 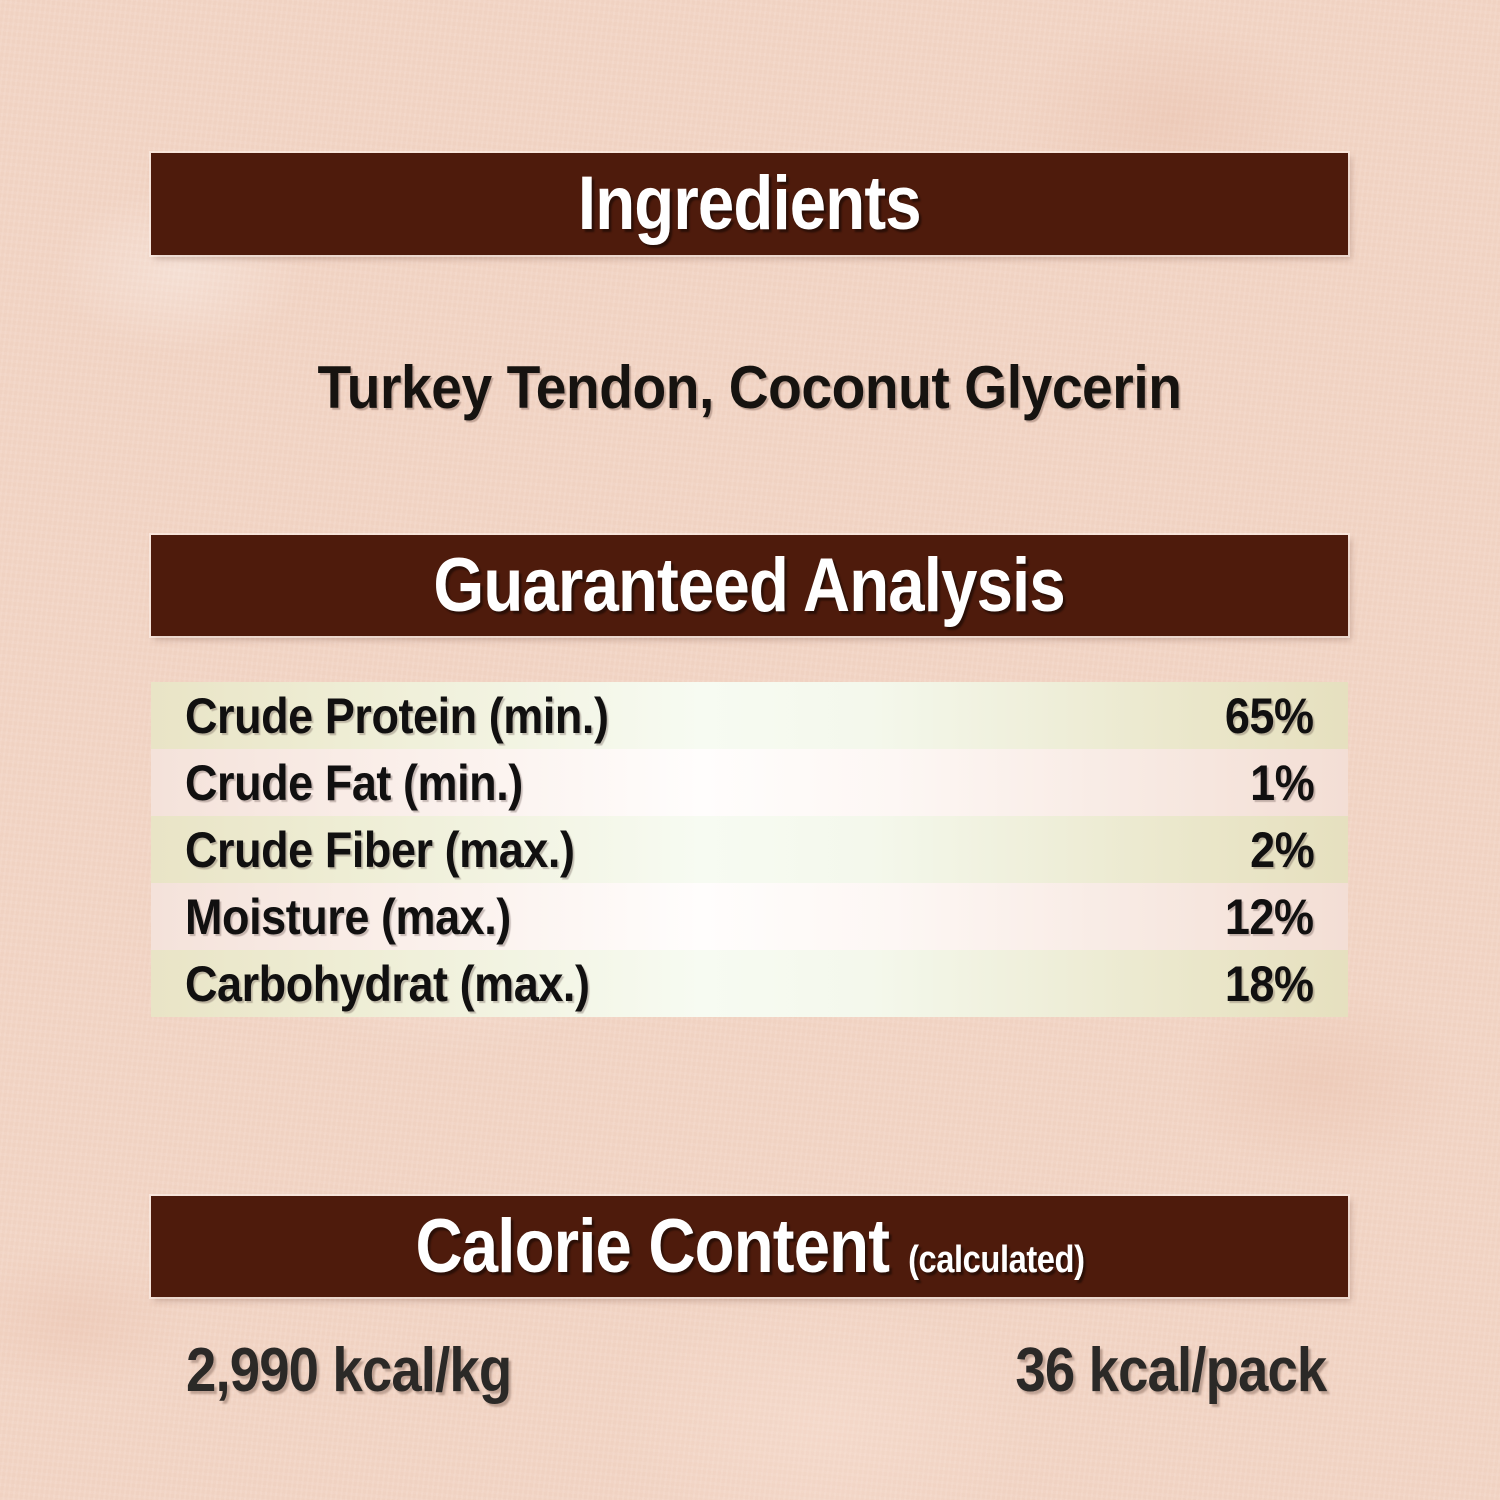 What do you see at coordinates (1282, 782) in the screenshot?
I see `analysis-nutrient-value: 1%` at bounding box center [1282, 782].